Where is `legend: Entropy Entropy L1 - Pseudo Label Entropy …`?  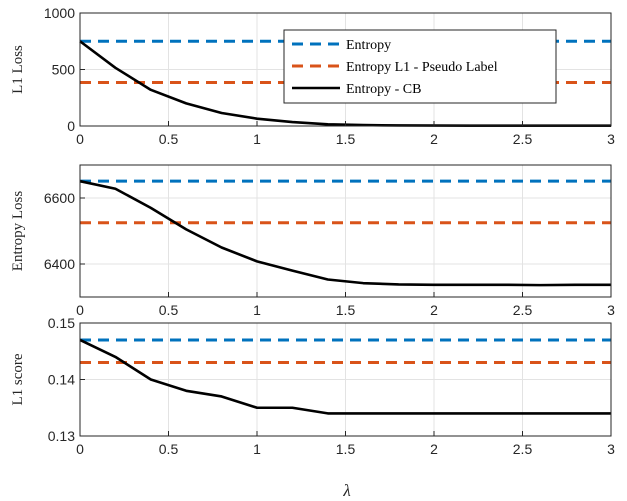 legend: Entropy Entropy L1 - Pseudo Label Entropy … is located at coordinates (420, 66).